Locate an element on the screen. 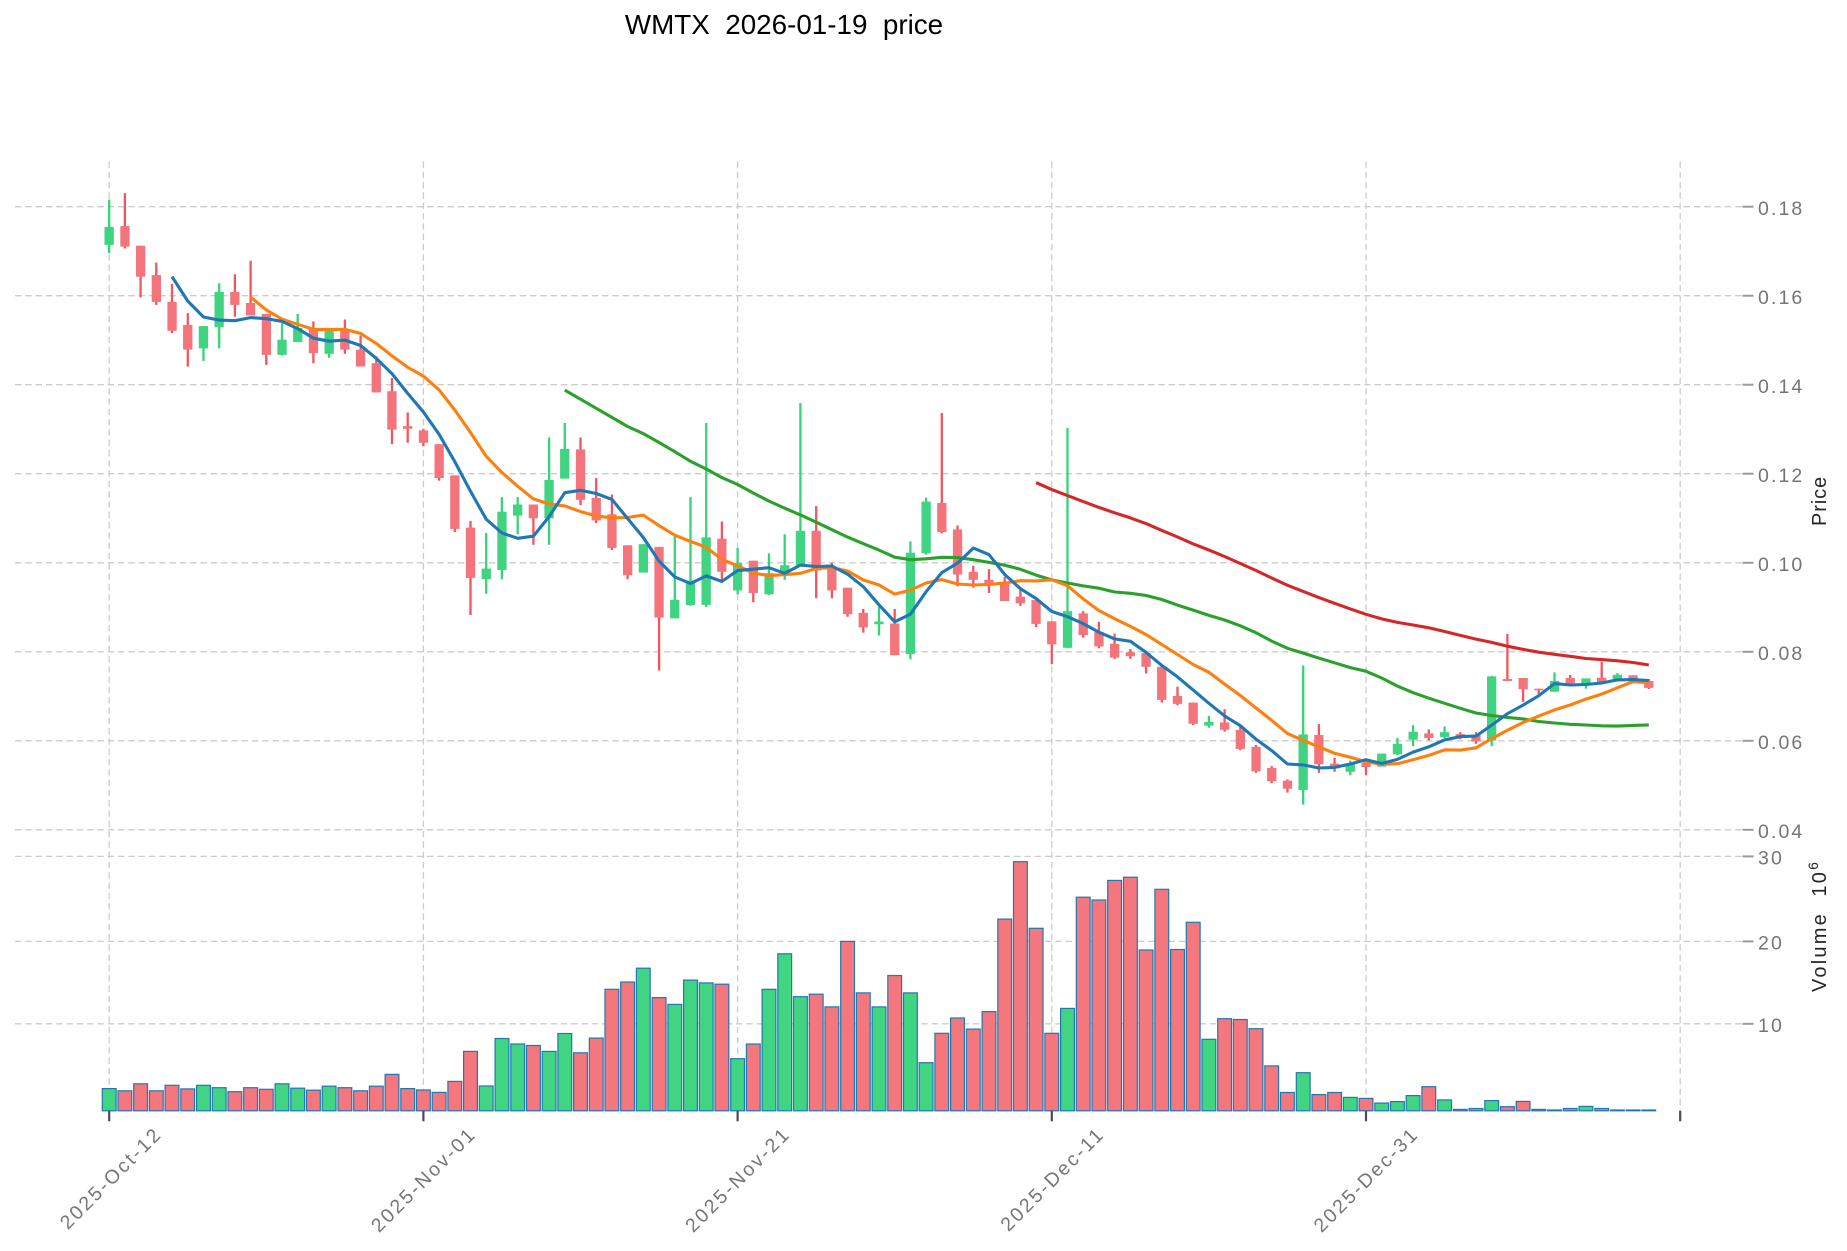 Image resolution: width=1847 pixels, height=1251 pixels. svg-text: 0.18 is located at coordinates (1781, 209).